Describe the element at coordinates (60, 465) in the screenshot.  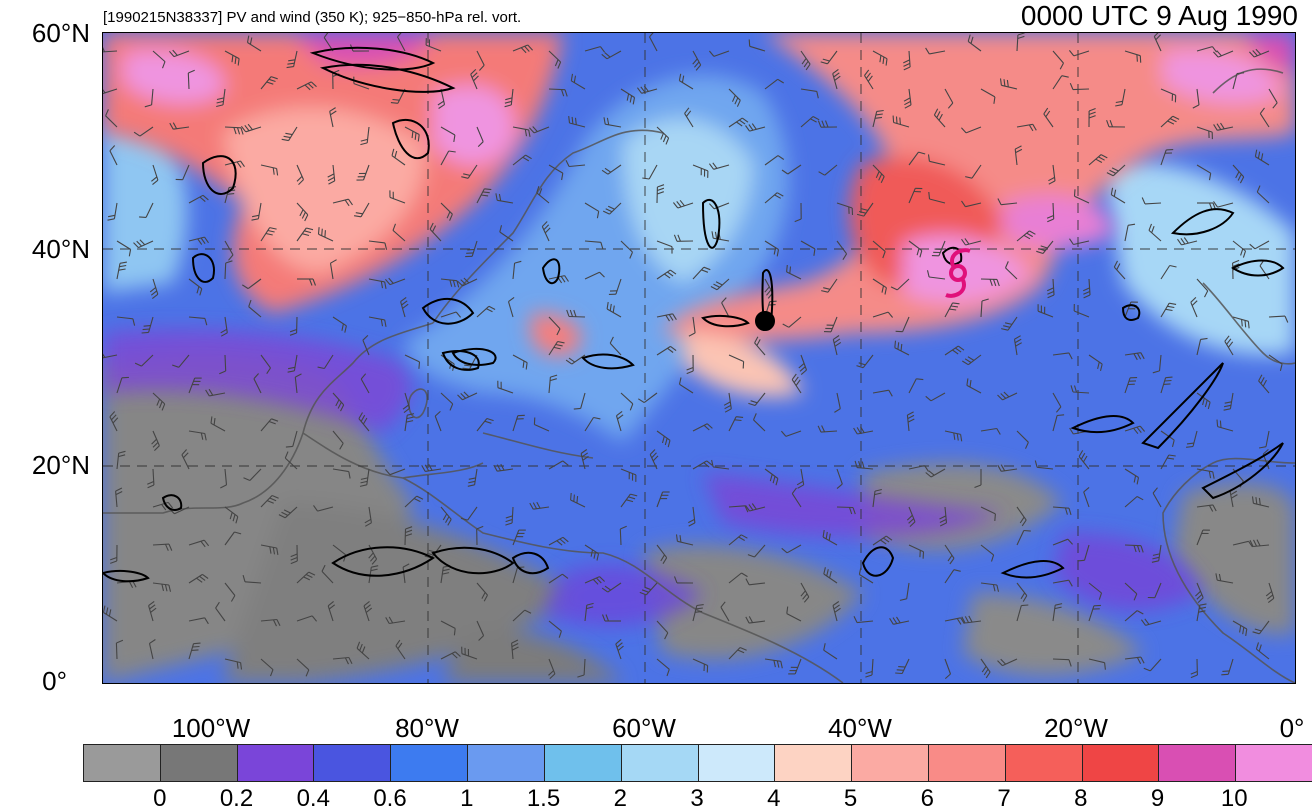
I see `lat-label-20n: 20°N` at that location.